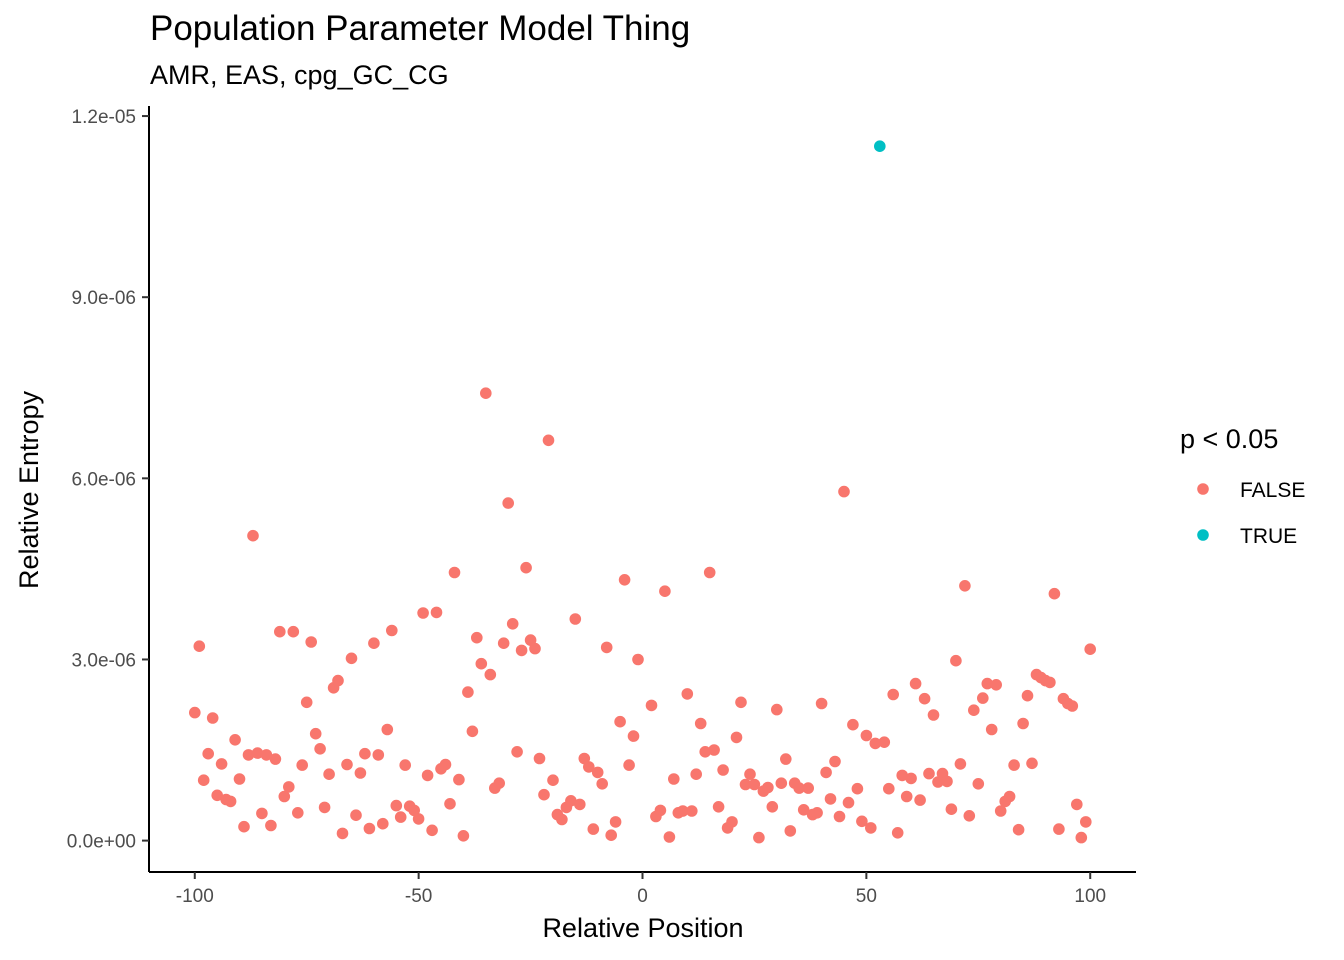  Describe the element at coordinates (195, 896) in the screenshot. I see `x-tick-label: -100` at that location.